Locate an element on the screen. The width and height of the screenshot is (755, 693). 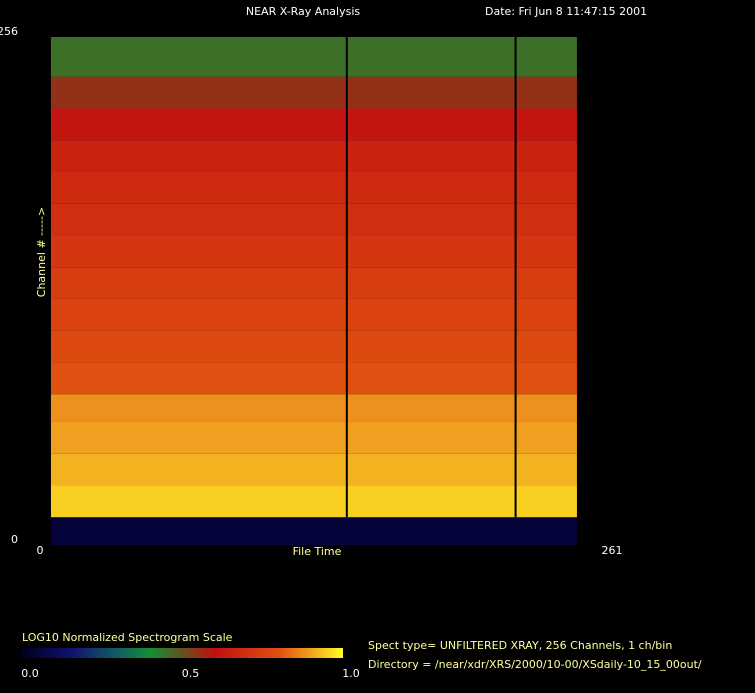
colorbar-title: LOG10 Normalized Spectrogram Scale is located at coordinates (127, 637).